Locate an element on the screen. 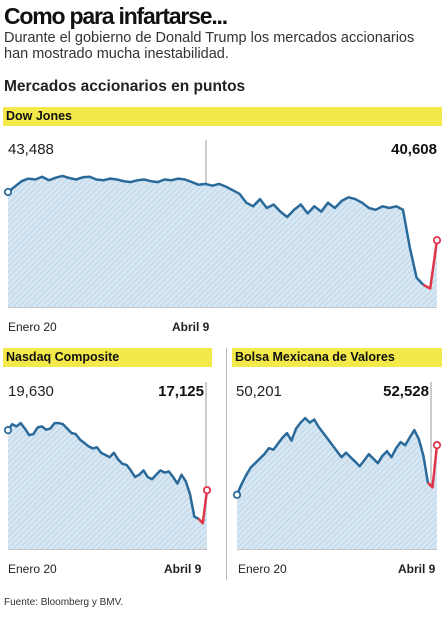 This screenshot has height=620, width=445. chart-nasdaq is located at coordinates (107, 466).